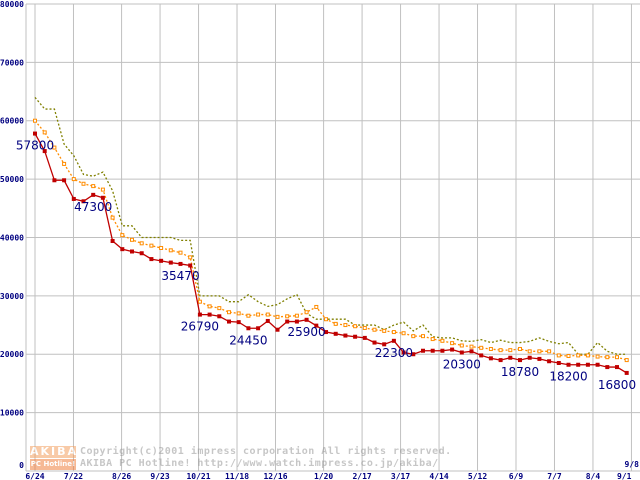 Image resolution: width=640 pixels, height=480 pixels. I want to click on data-label: 25900, so click(307, 332).